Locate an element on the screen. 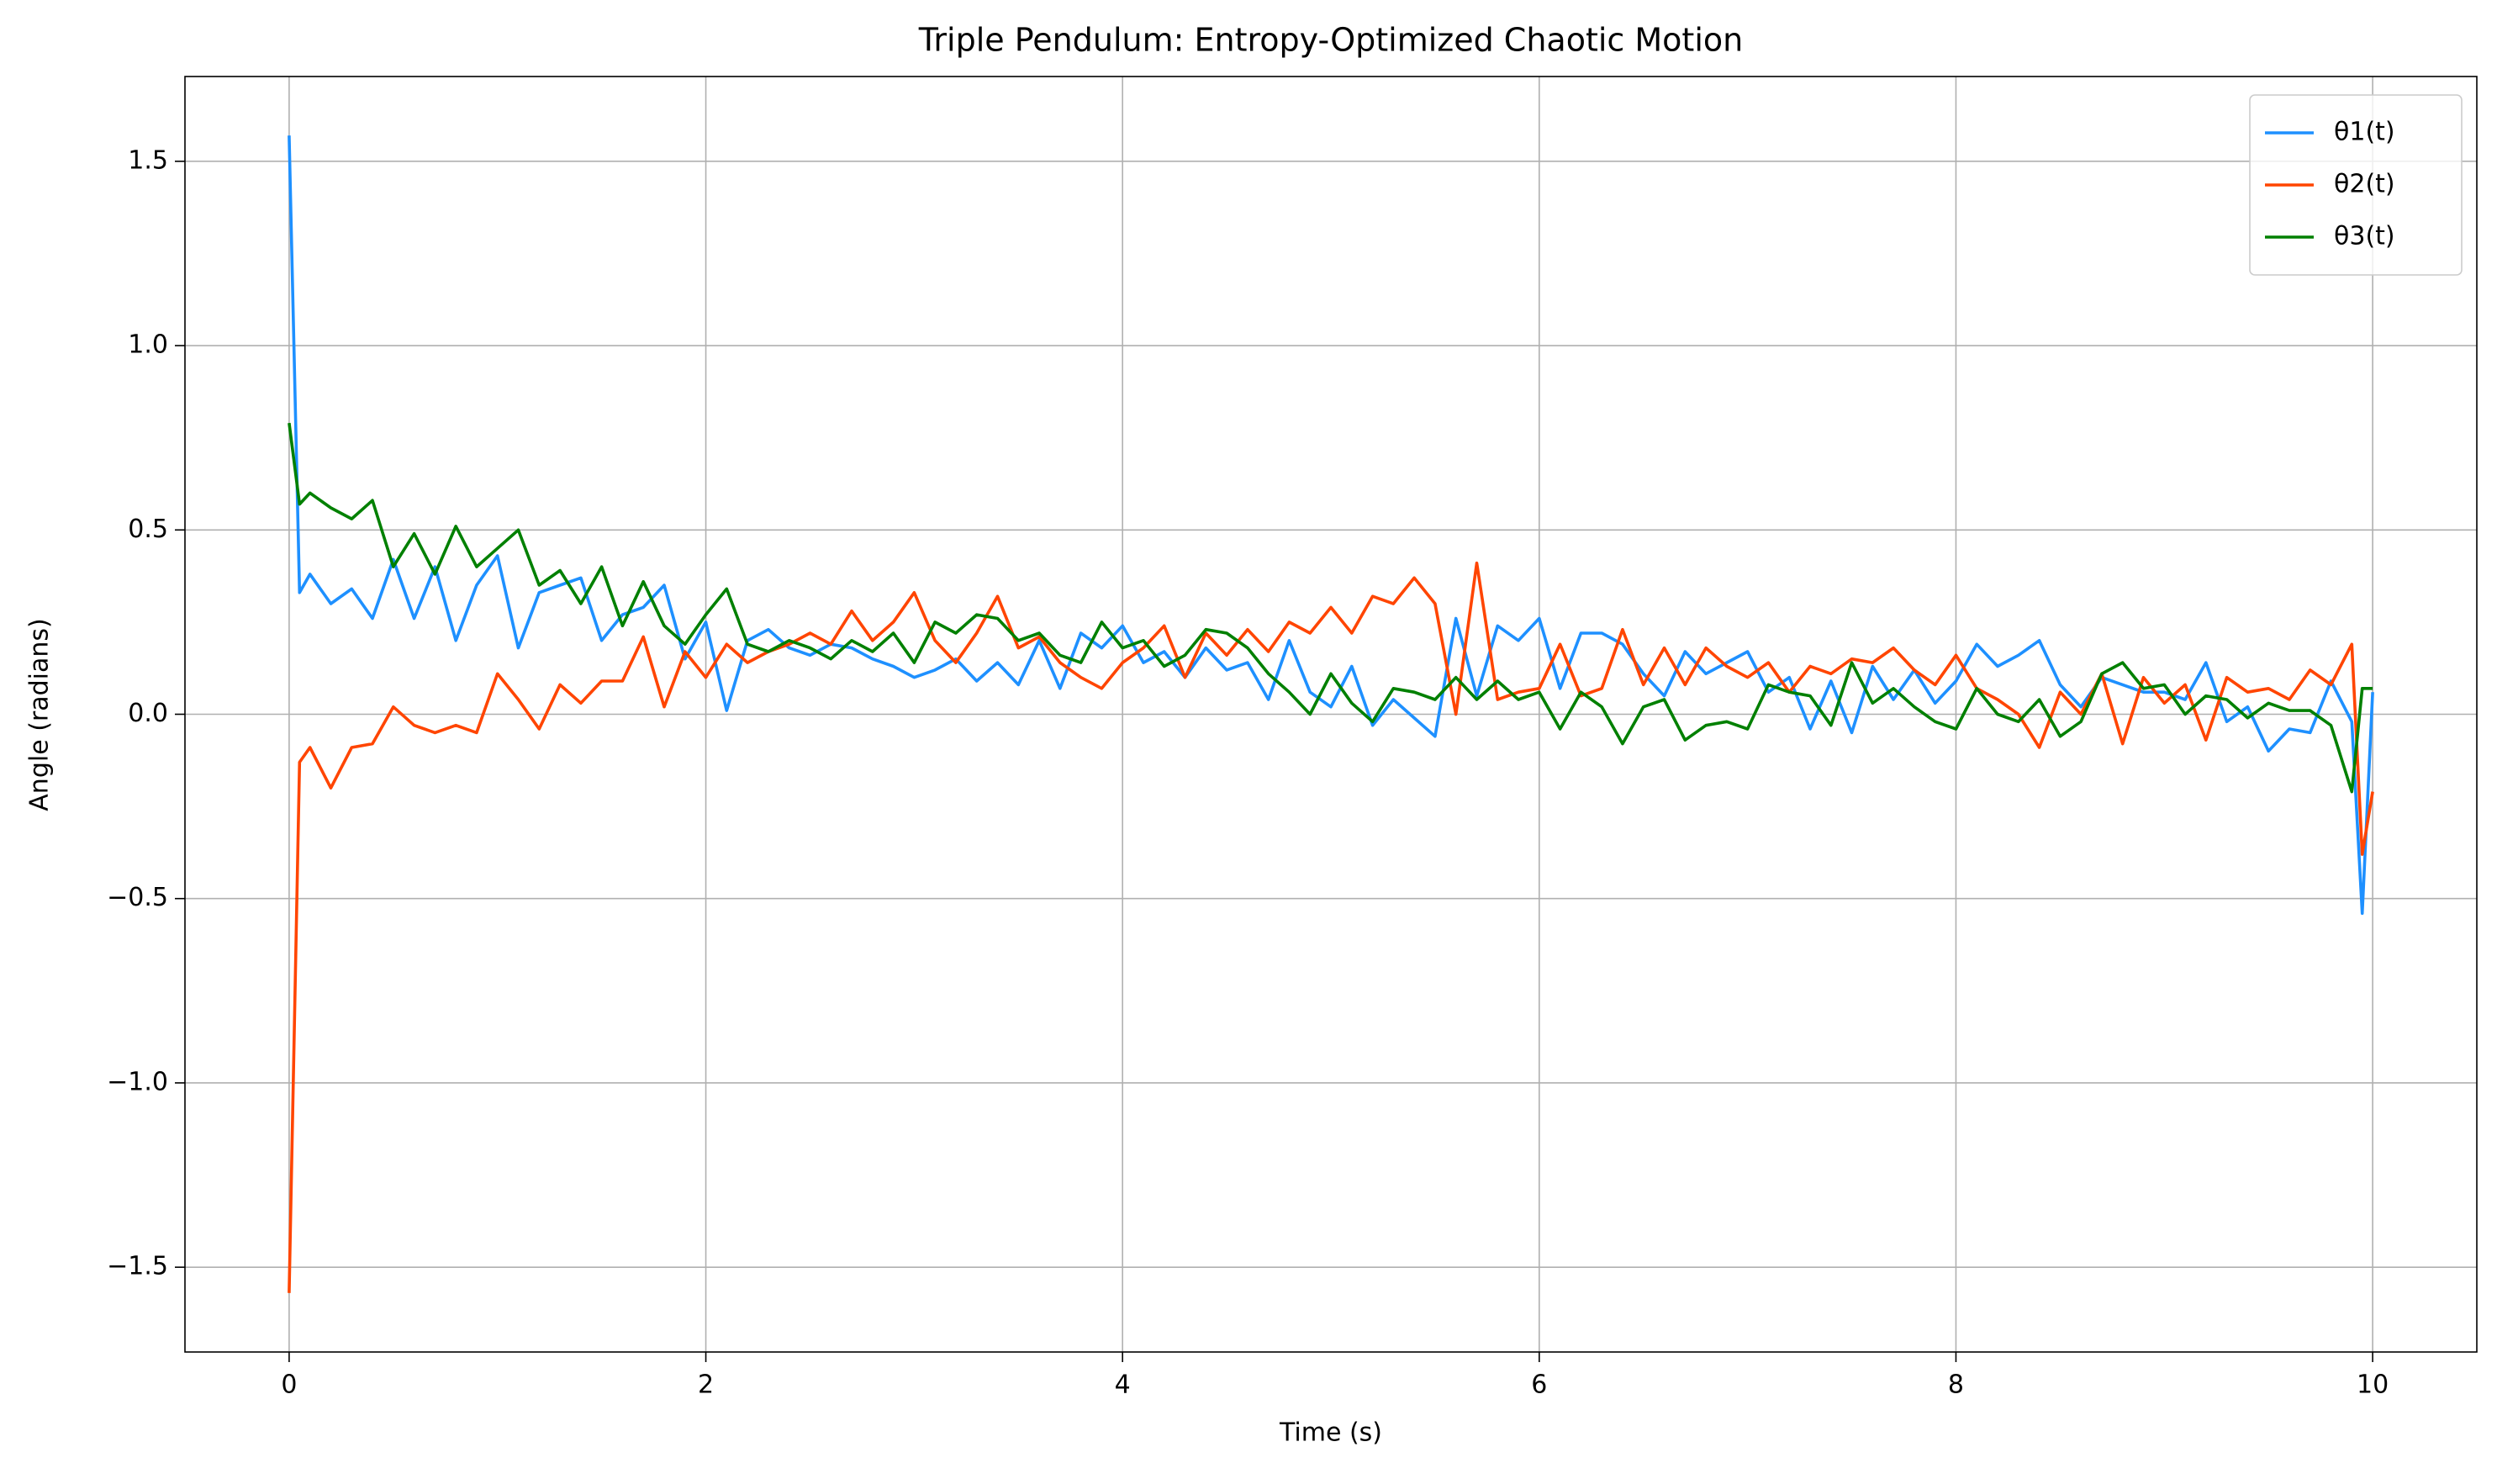  y-axis-label: Angle (radians) is located at coordinates (40, 714).